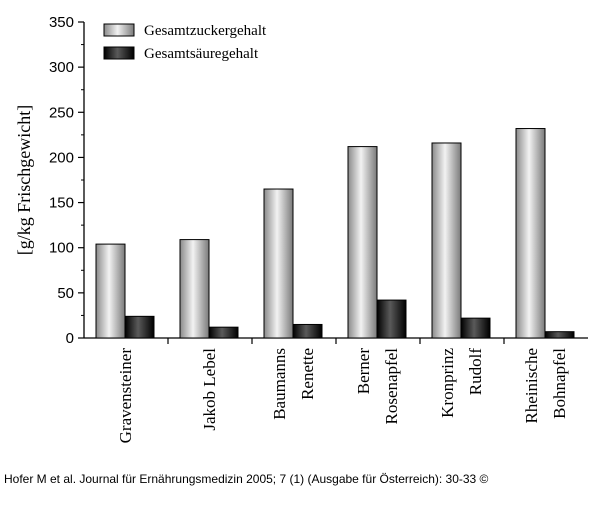 Image resolution: width=600 pixels, height=530 pixels. What do you see at coordinates (119, 53) in the screenshot?
I see `legend-swatch-acid` at bounding box center [119, 53].